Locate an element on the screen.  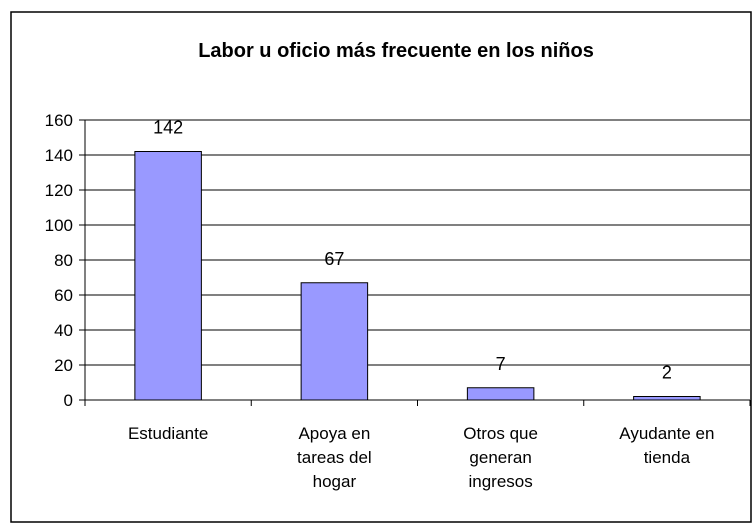
y-tick-label: 80 is located at coordinates (63, 260).